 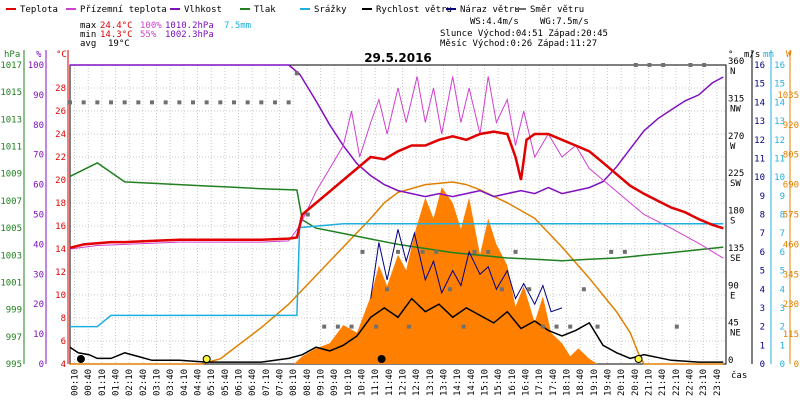 What do you see at coordinates (732, 222) in the screenshot?
I see `dir-tick-name: S` at bounding box center [732, 222].